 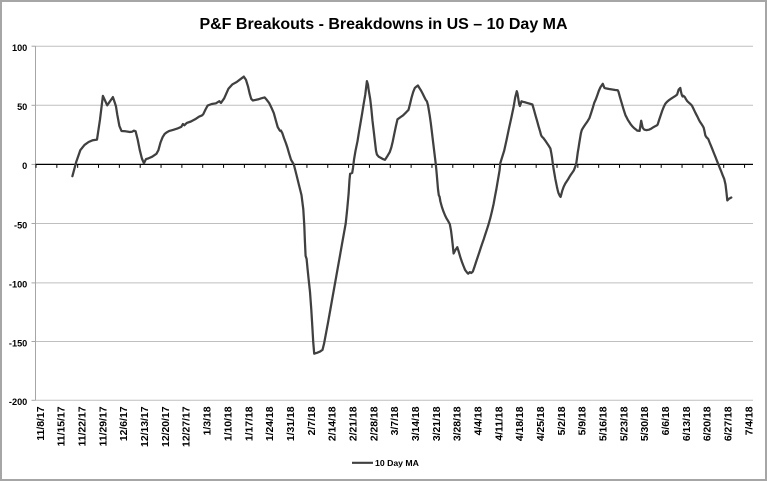 What do you see at coordinates (291, 423) in the screenshot?
I see `svg-text: 1/31/18` at bounding box center [291, 423].